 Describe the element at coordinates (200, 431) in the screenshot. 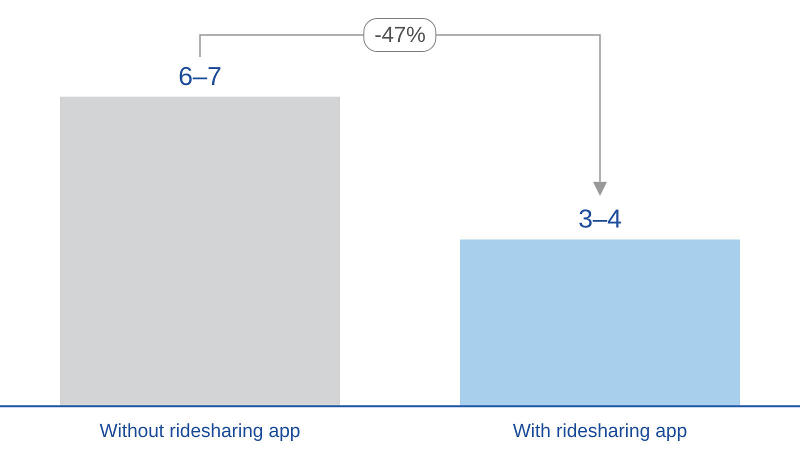

I see `x-tick-label: Without ridesharing app` at that location.